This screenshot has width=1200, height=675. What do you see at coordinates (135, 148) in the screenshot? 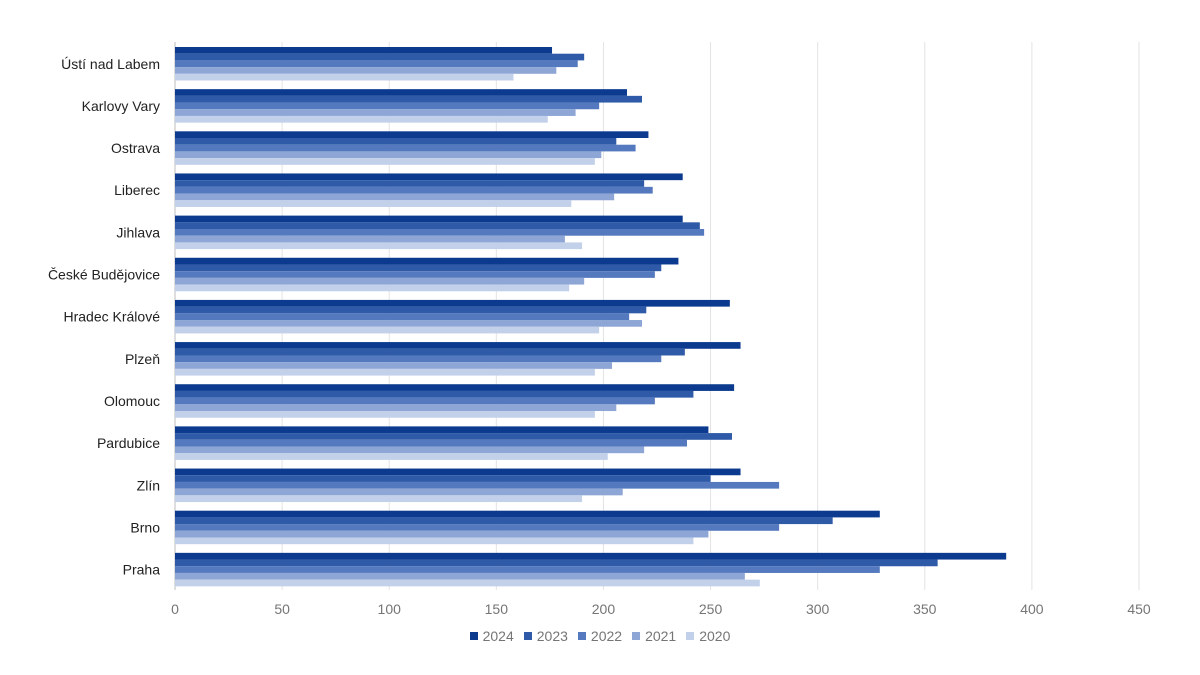
I see `category-label: Ostrava` at bounding box center [135, 148].